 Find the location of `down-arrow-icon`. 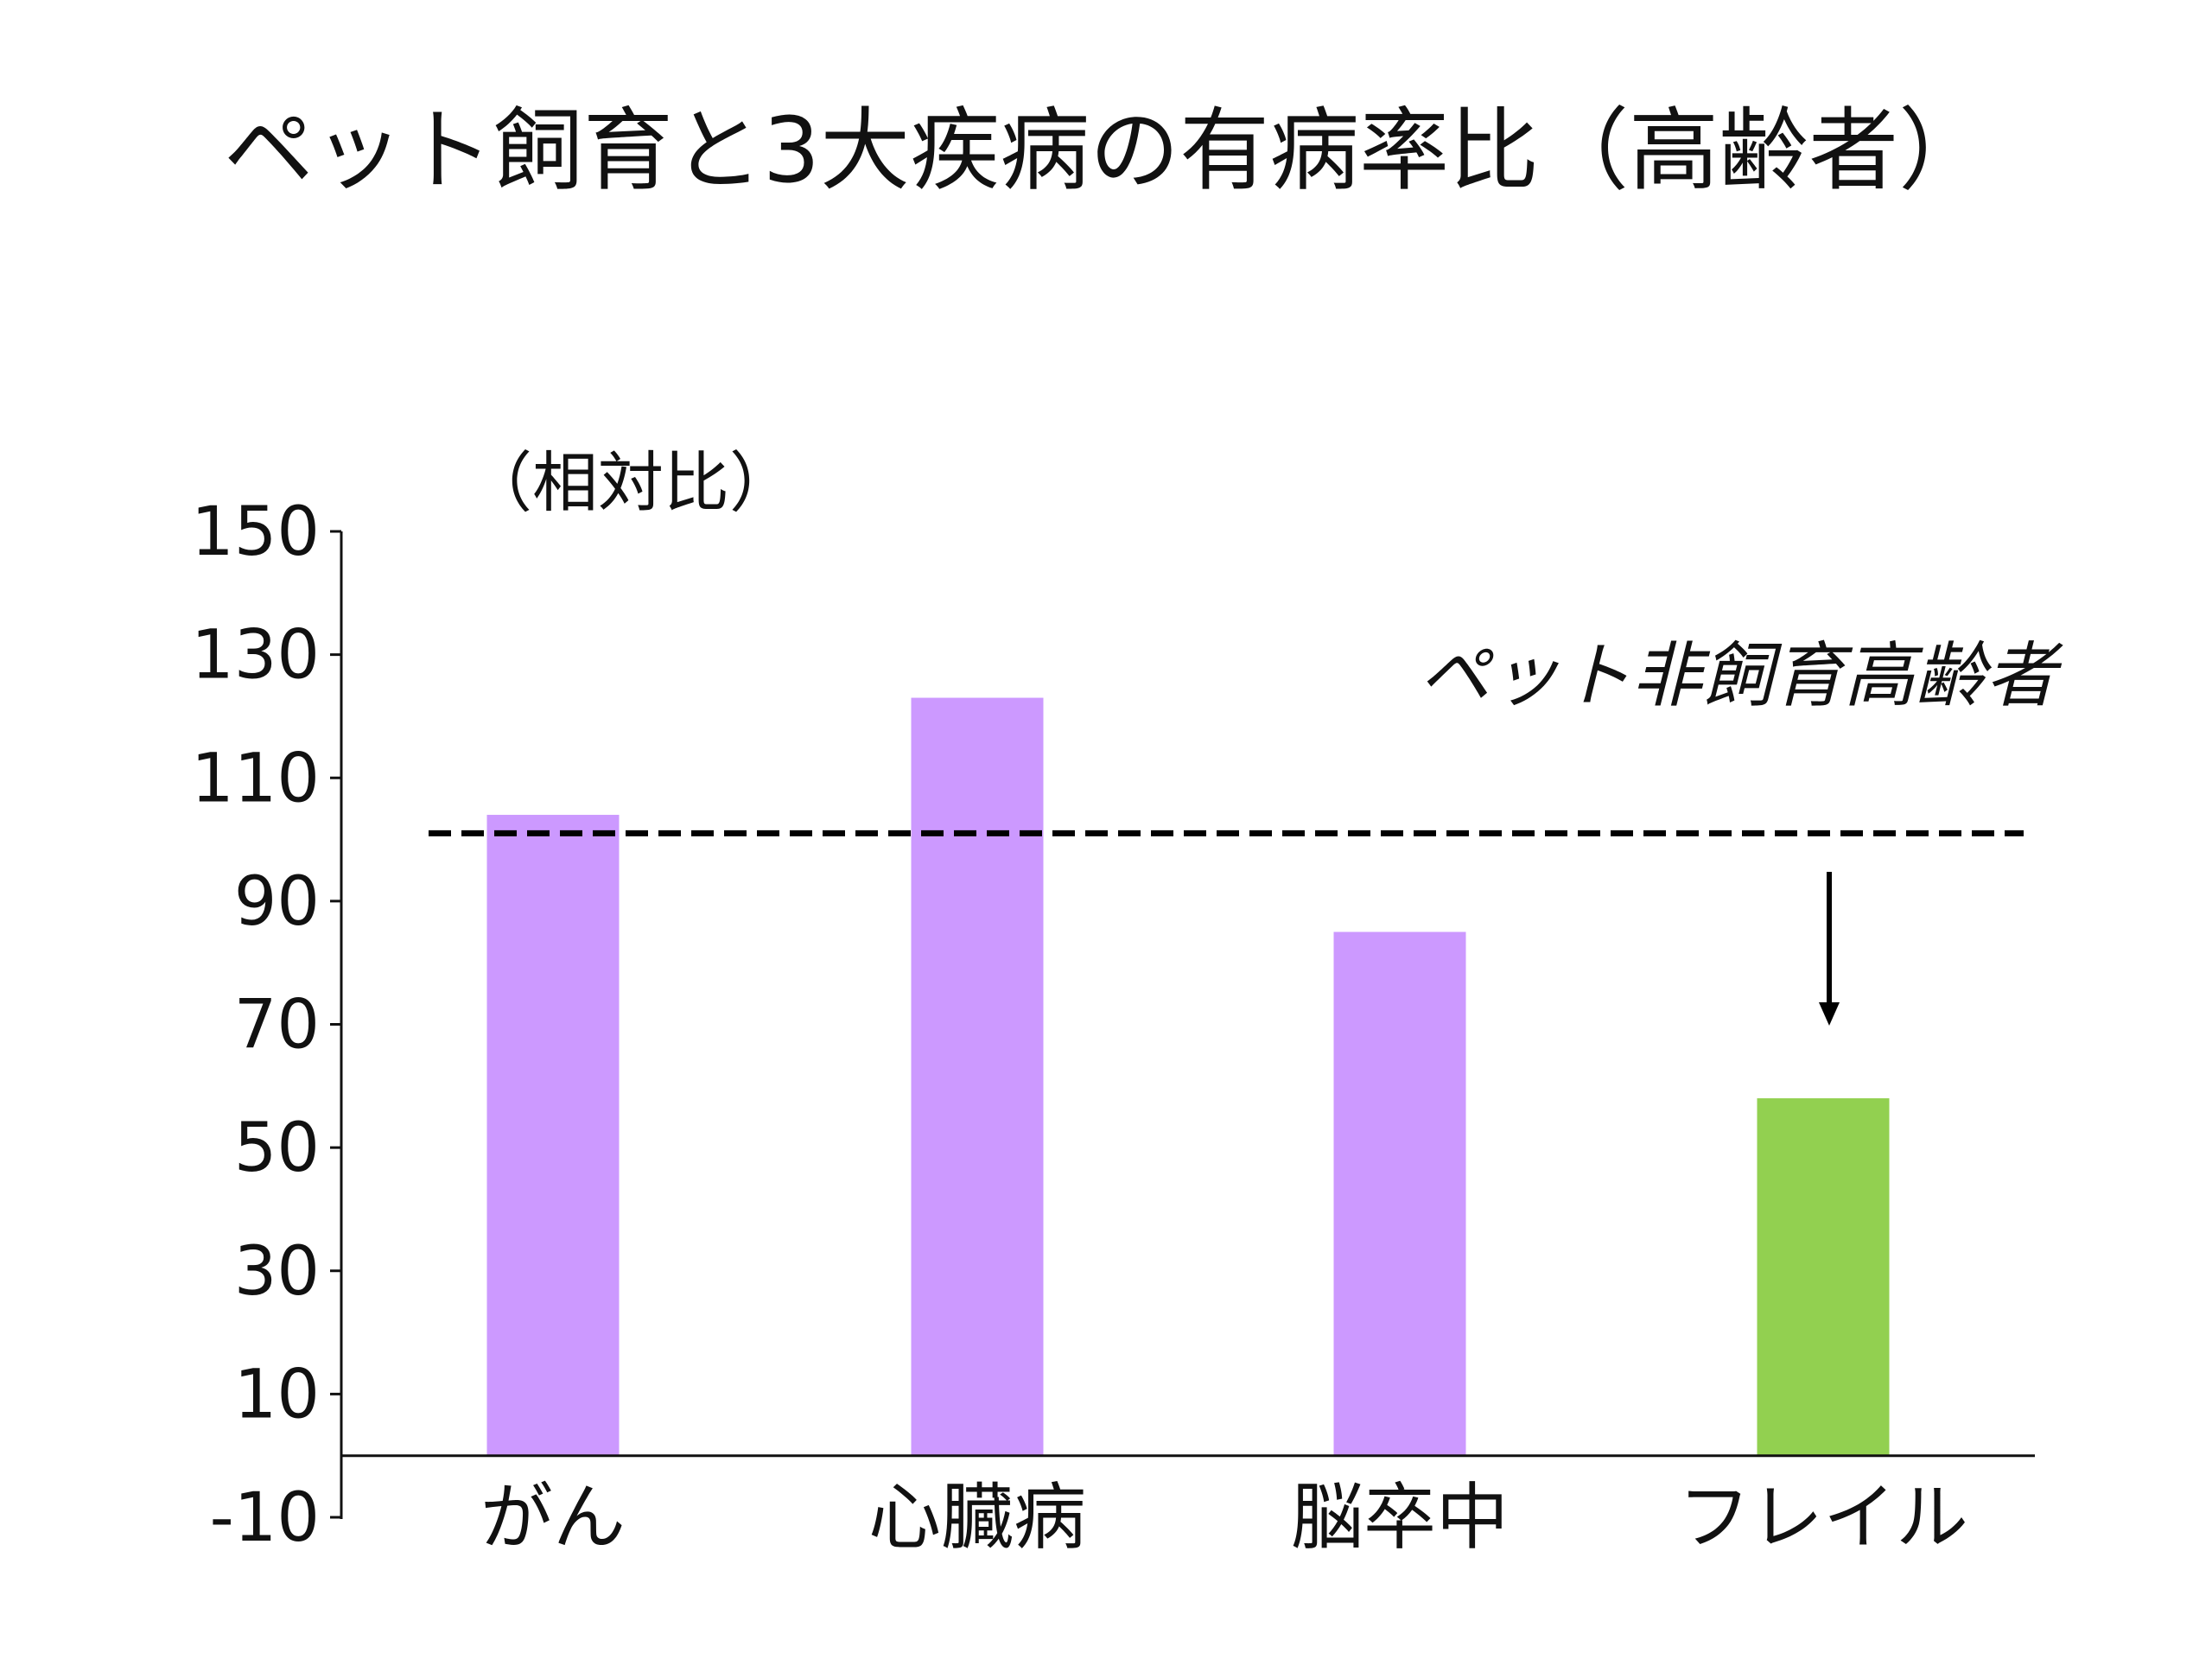

down-arrow-icon is located at coordinates (1829, 949).